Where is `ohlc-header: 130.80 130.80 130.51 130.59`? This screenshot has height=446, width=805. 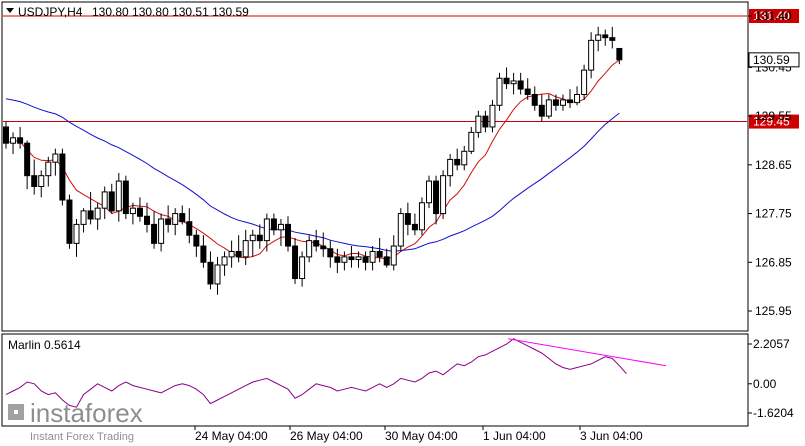
ohlc-header: 130.80 130.80 130.51 130.59 is located at coordinates (170, 12).